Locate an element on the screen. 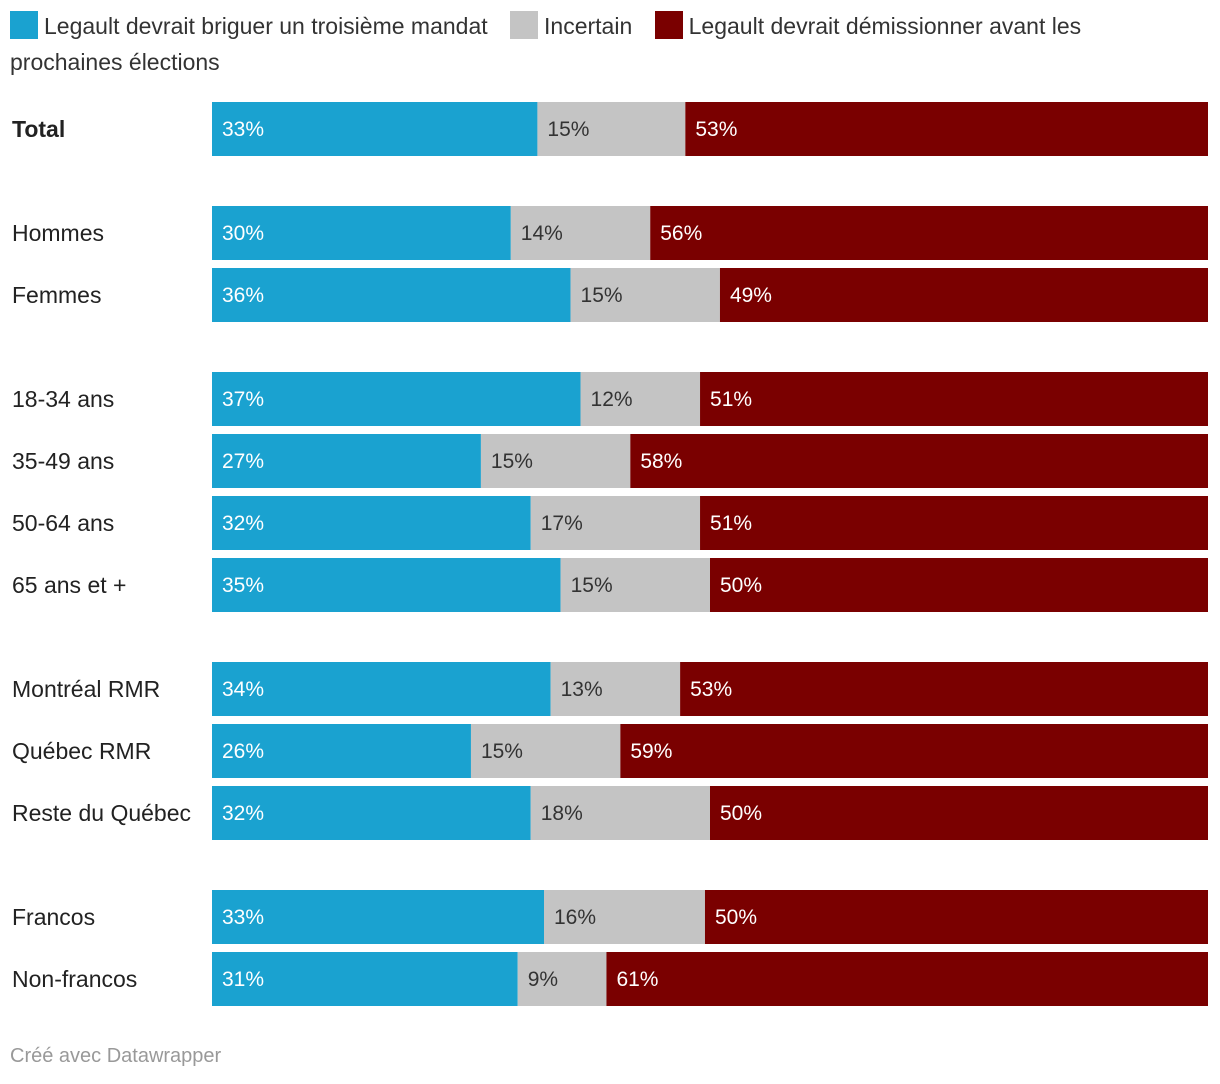 This screenshot has height=1084, width=1220. credit-text: Créé avec Datawrapper is located at coordinates (116, 1056).